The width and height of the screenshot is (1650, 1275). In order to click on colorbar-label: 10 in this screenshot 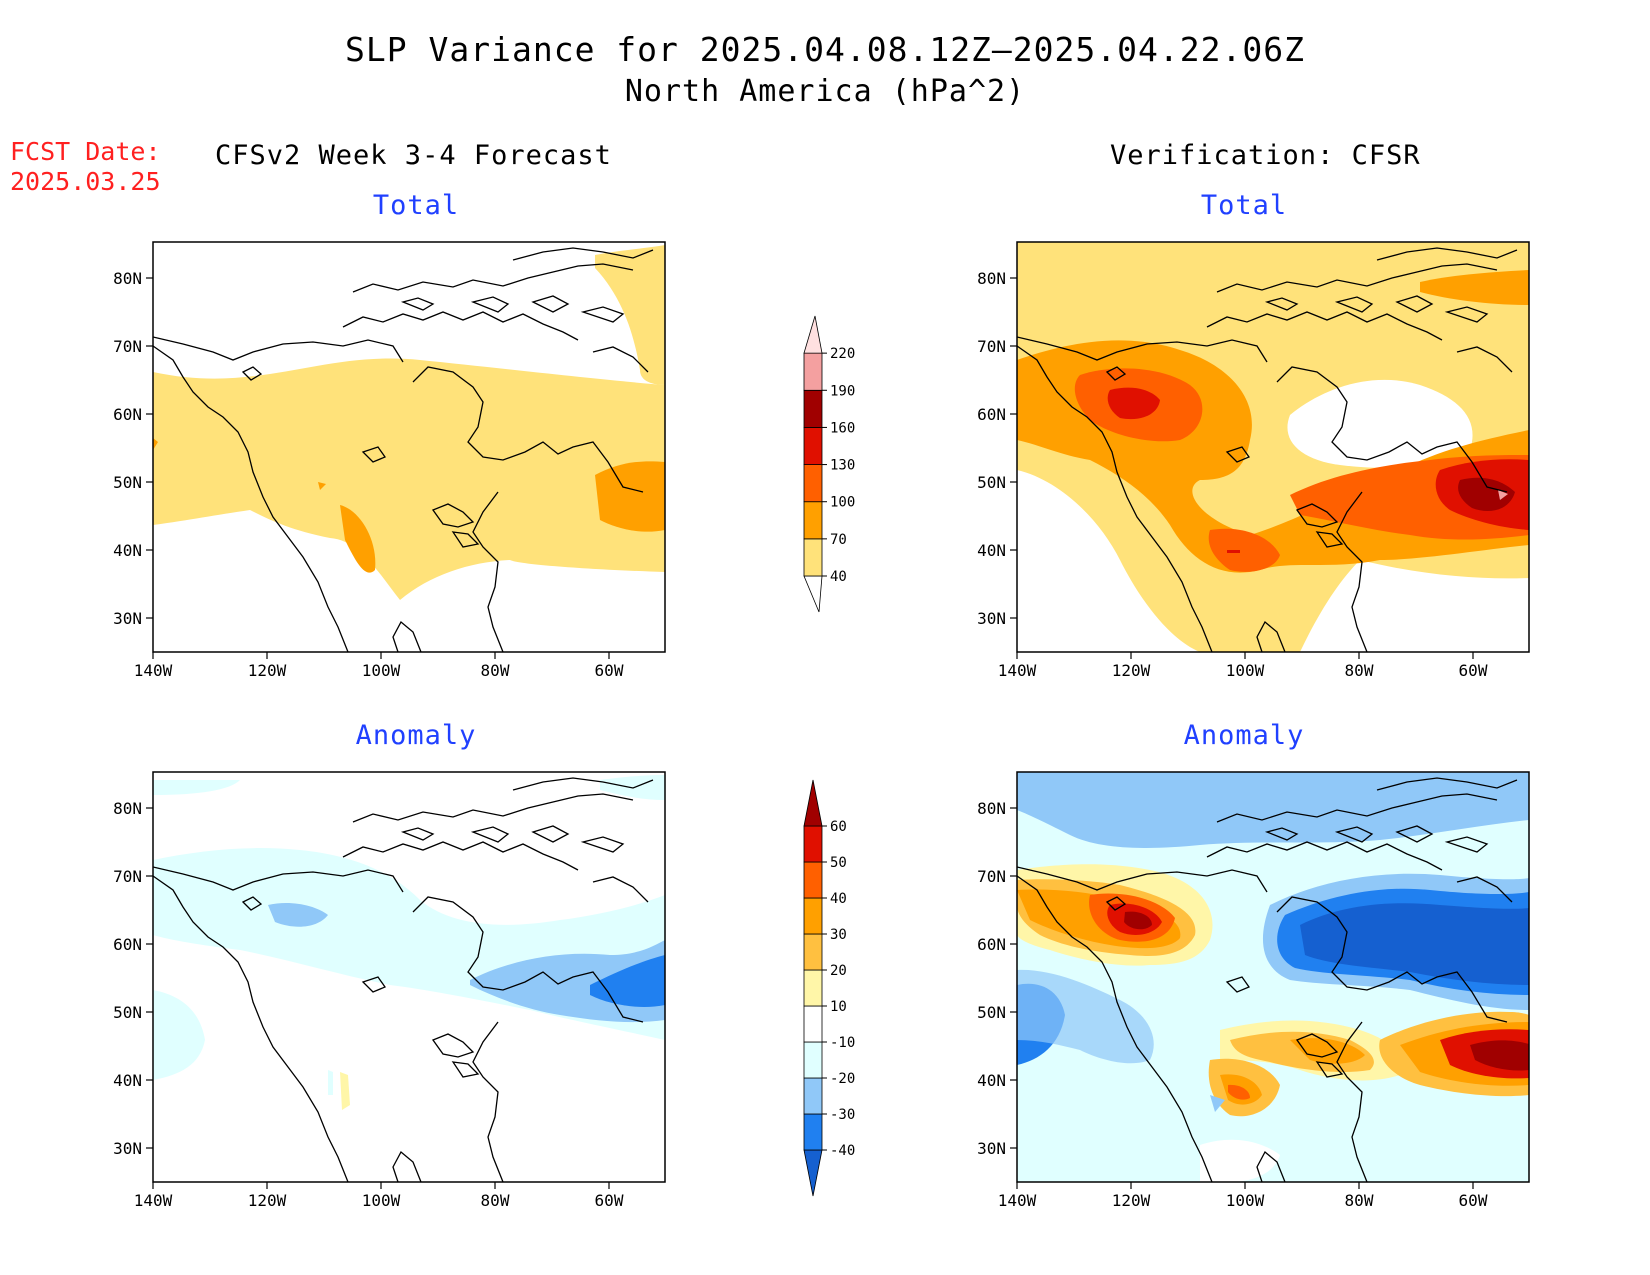, I will do `click(838, 1007)`.